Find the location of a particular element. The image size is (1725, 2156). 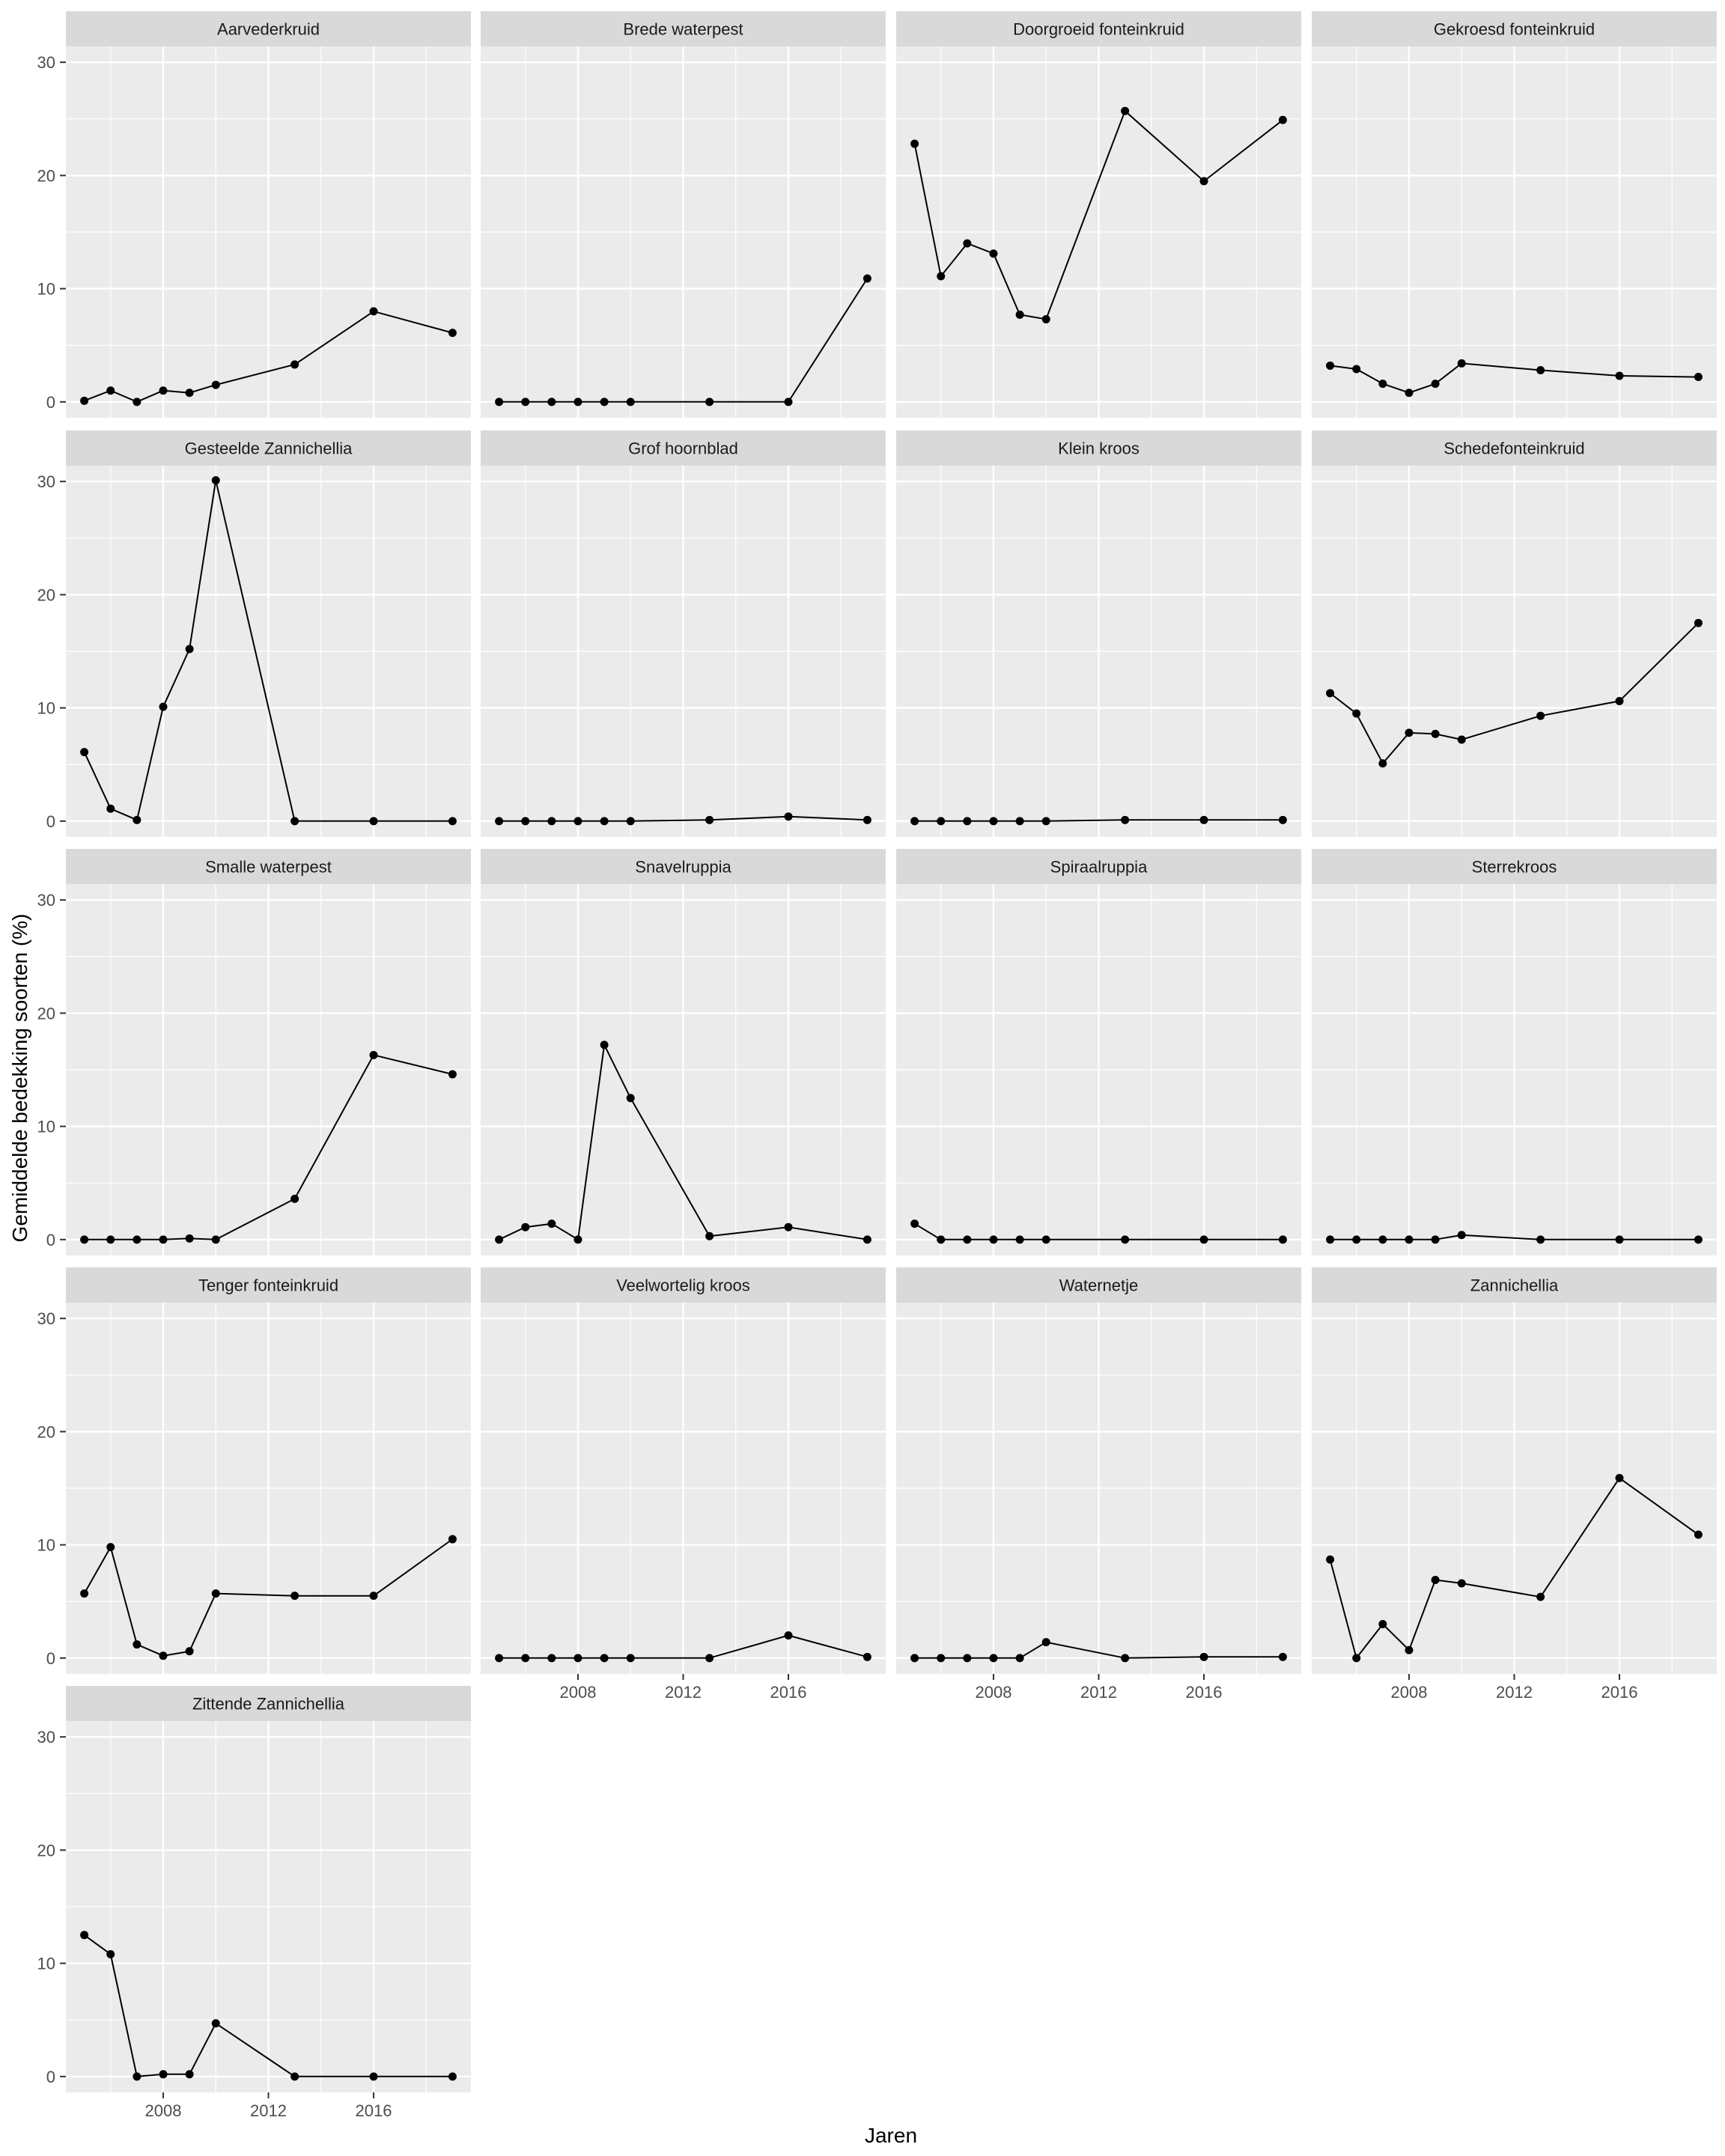

x-tick-label: 2016 is located at coordinates (1204, 1692).